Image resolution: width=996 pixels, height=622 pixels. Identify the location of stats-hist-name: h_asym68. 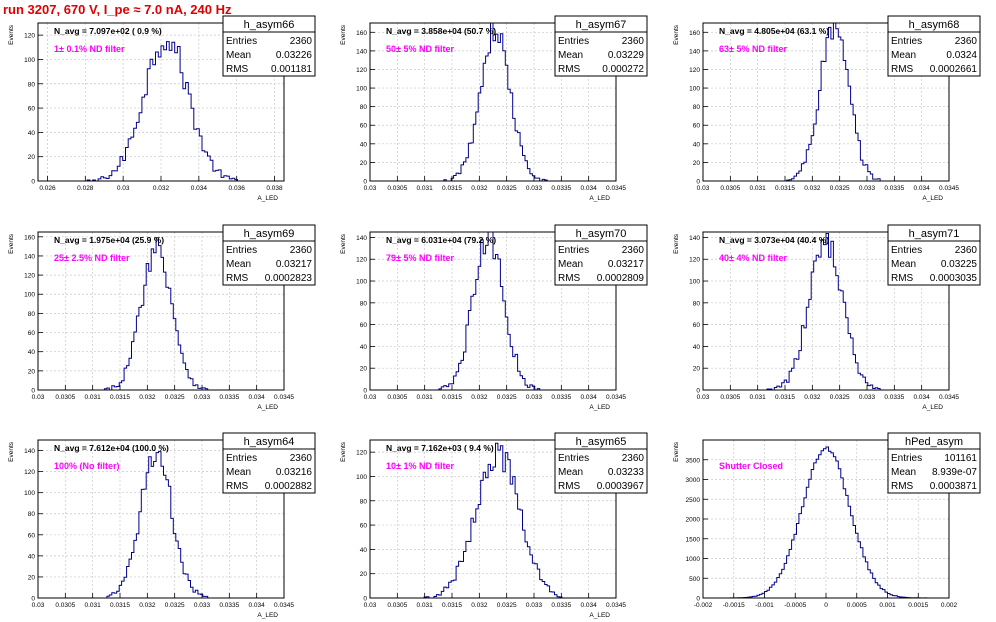
(934, 25).